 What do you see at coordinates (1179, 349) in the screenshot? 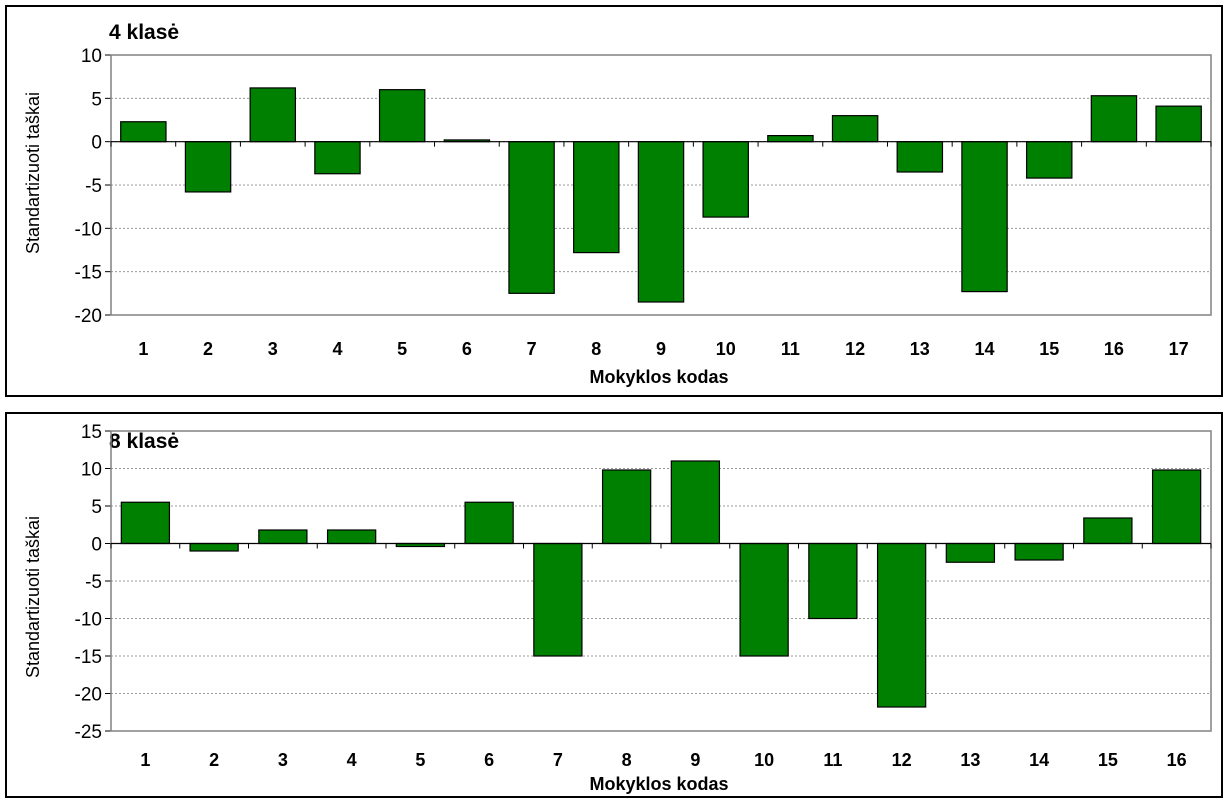
I see `x-tick-label: 17` at bounding box center [1179, 349].